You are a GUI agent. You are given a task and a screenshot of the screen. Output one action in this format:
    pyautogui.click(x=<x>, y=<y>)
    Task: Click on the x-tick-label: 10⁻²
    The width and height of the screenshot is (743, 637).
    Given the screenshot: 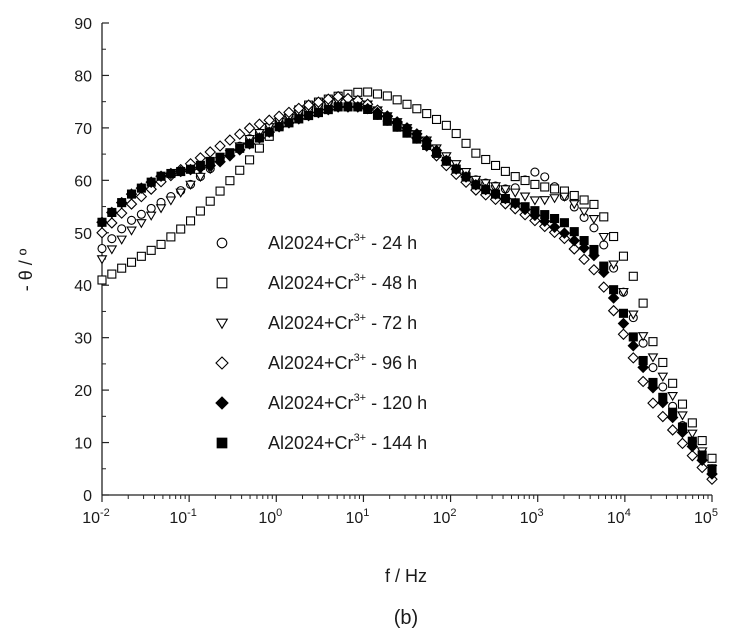 What is the action you would take?
    pyautogui.click(x=96, y=517)
    